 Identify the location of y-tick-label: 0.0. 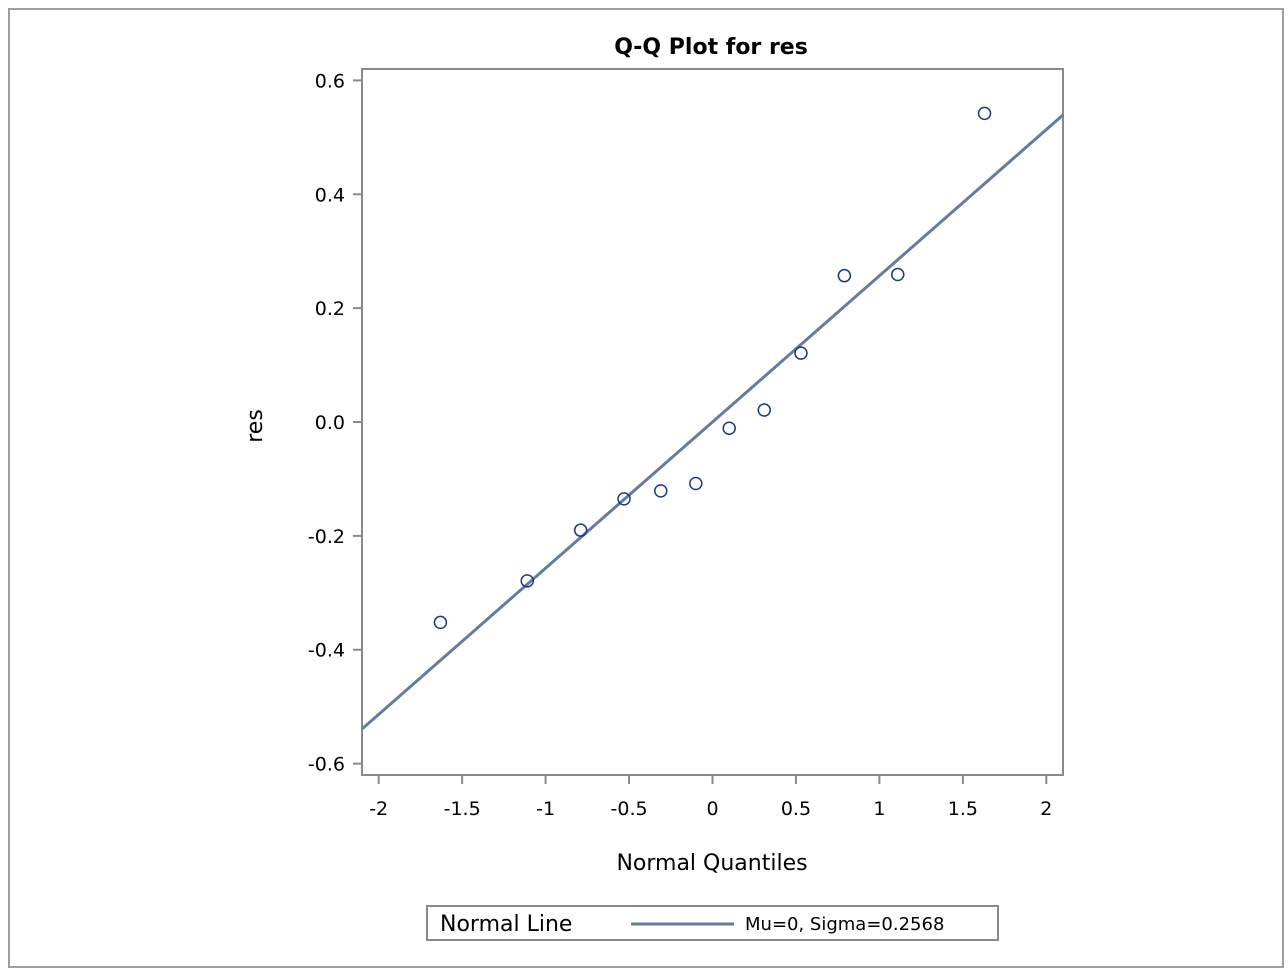
(330, 423).